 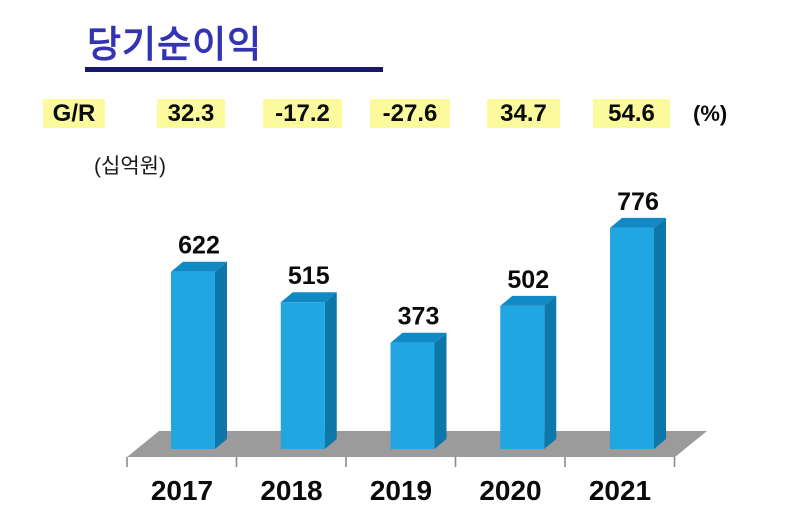 I want to click on bar-side-2019, so click(x=440, y=390).